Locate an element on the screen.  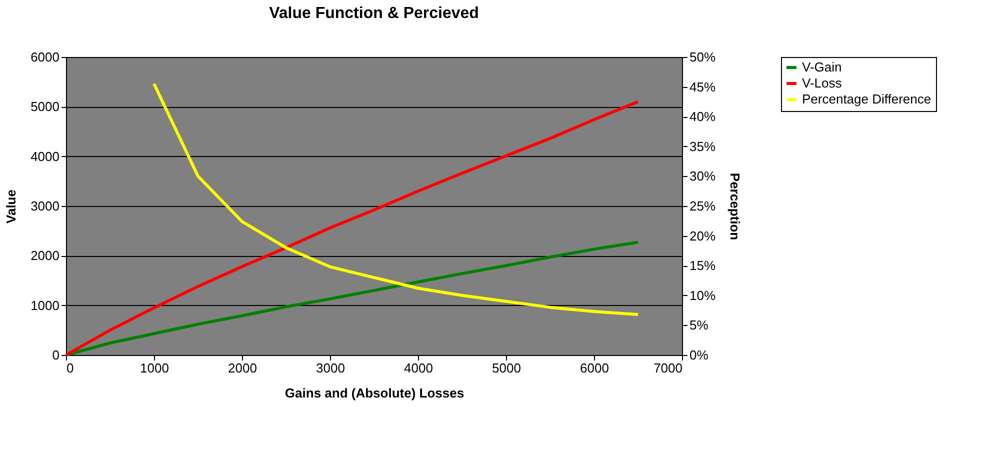
y2-tick-label: 10% is located at coordinates (703, 295).